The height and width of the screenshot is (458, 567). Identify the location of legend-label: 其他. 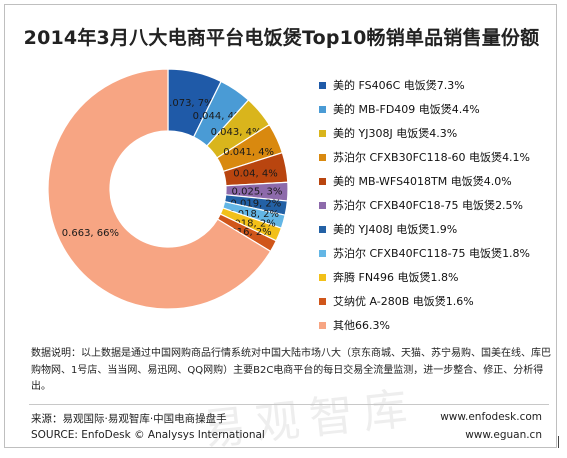
(344, 325).